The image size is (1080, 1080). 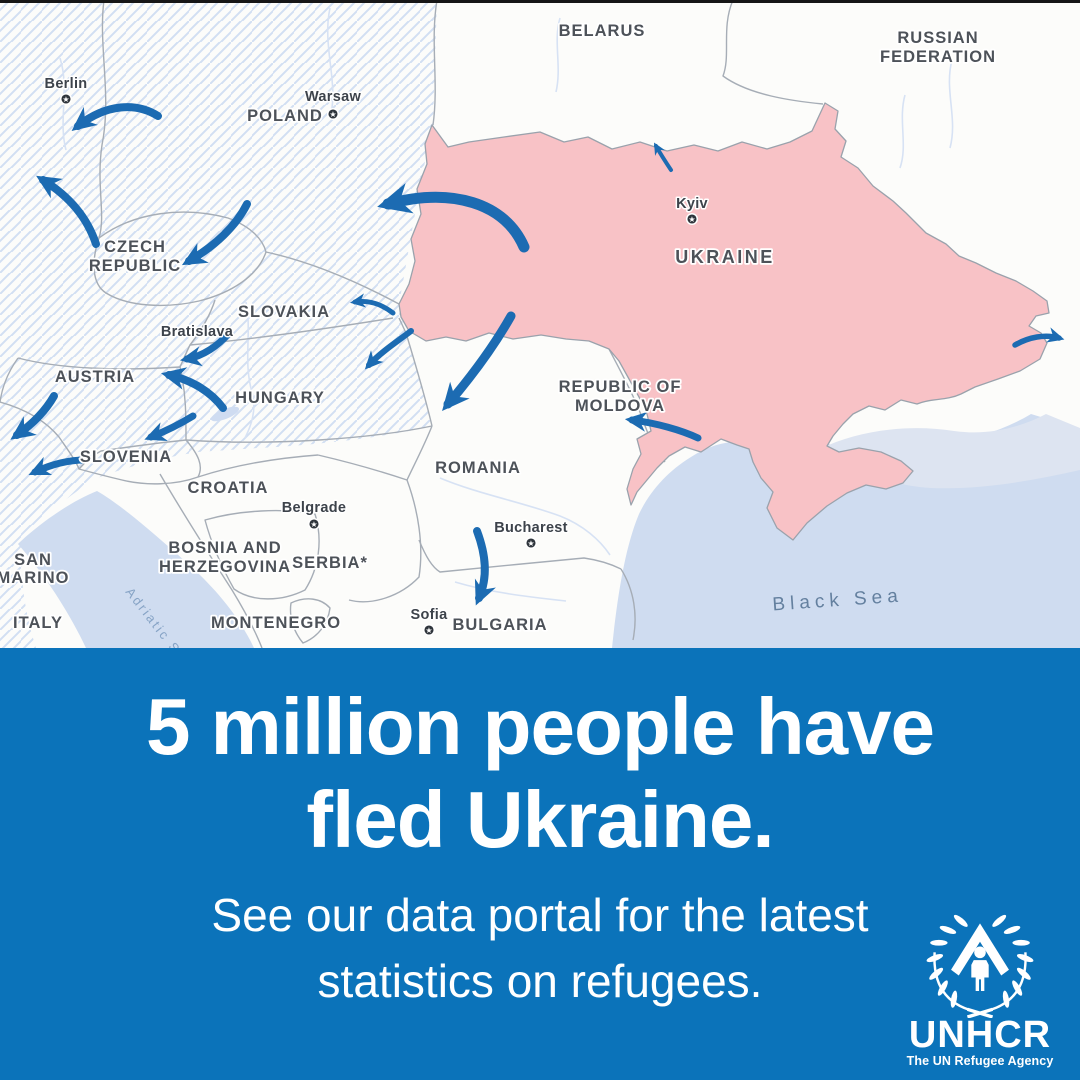 I want to click on city-label-sofia: Sofia, so click(x=430, y=615).